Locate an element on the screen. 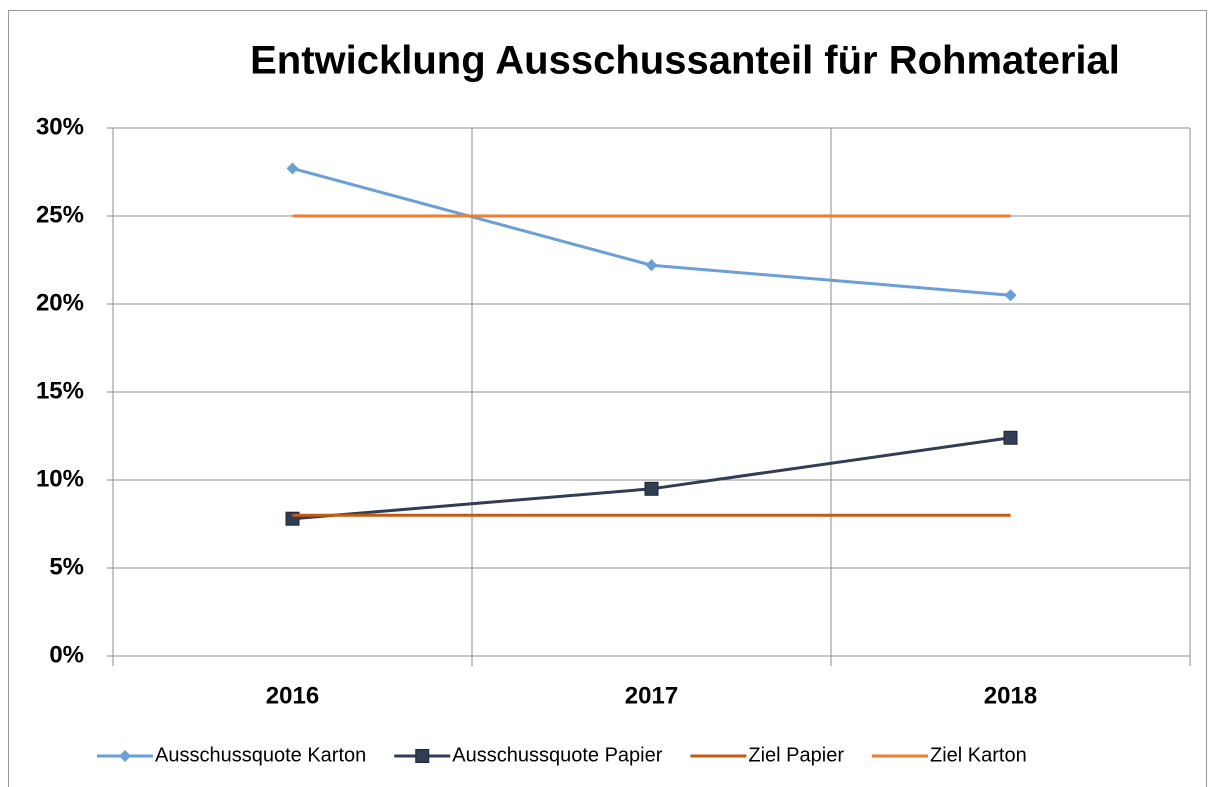 The image size is (1215, 787). x-tick-label: 2017 is located at coordinates (651, 695).